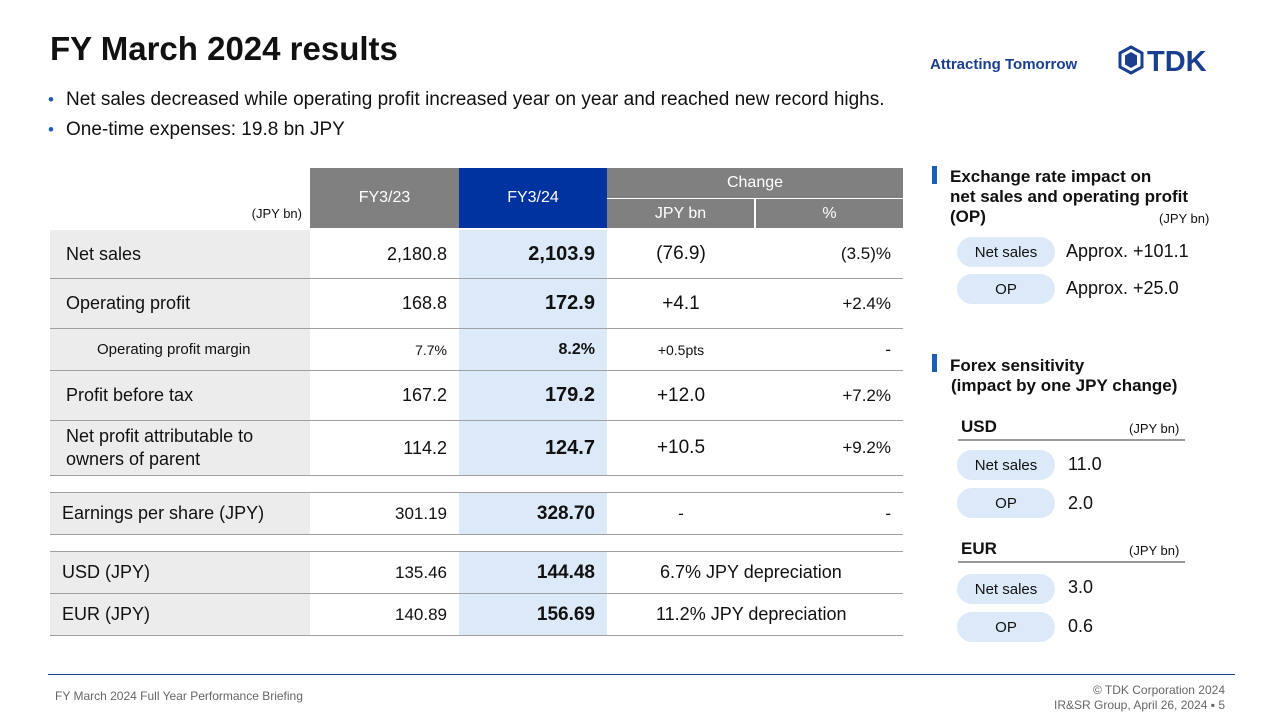  I want to click on usd-fy23: 135.46, so click(421, 572).